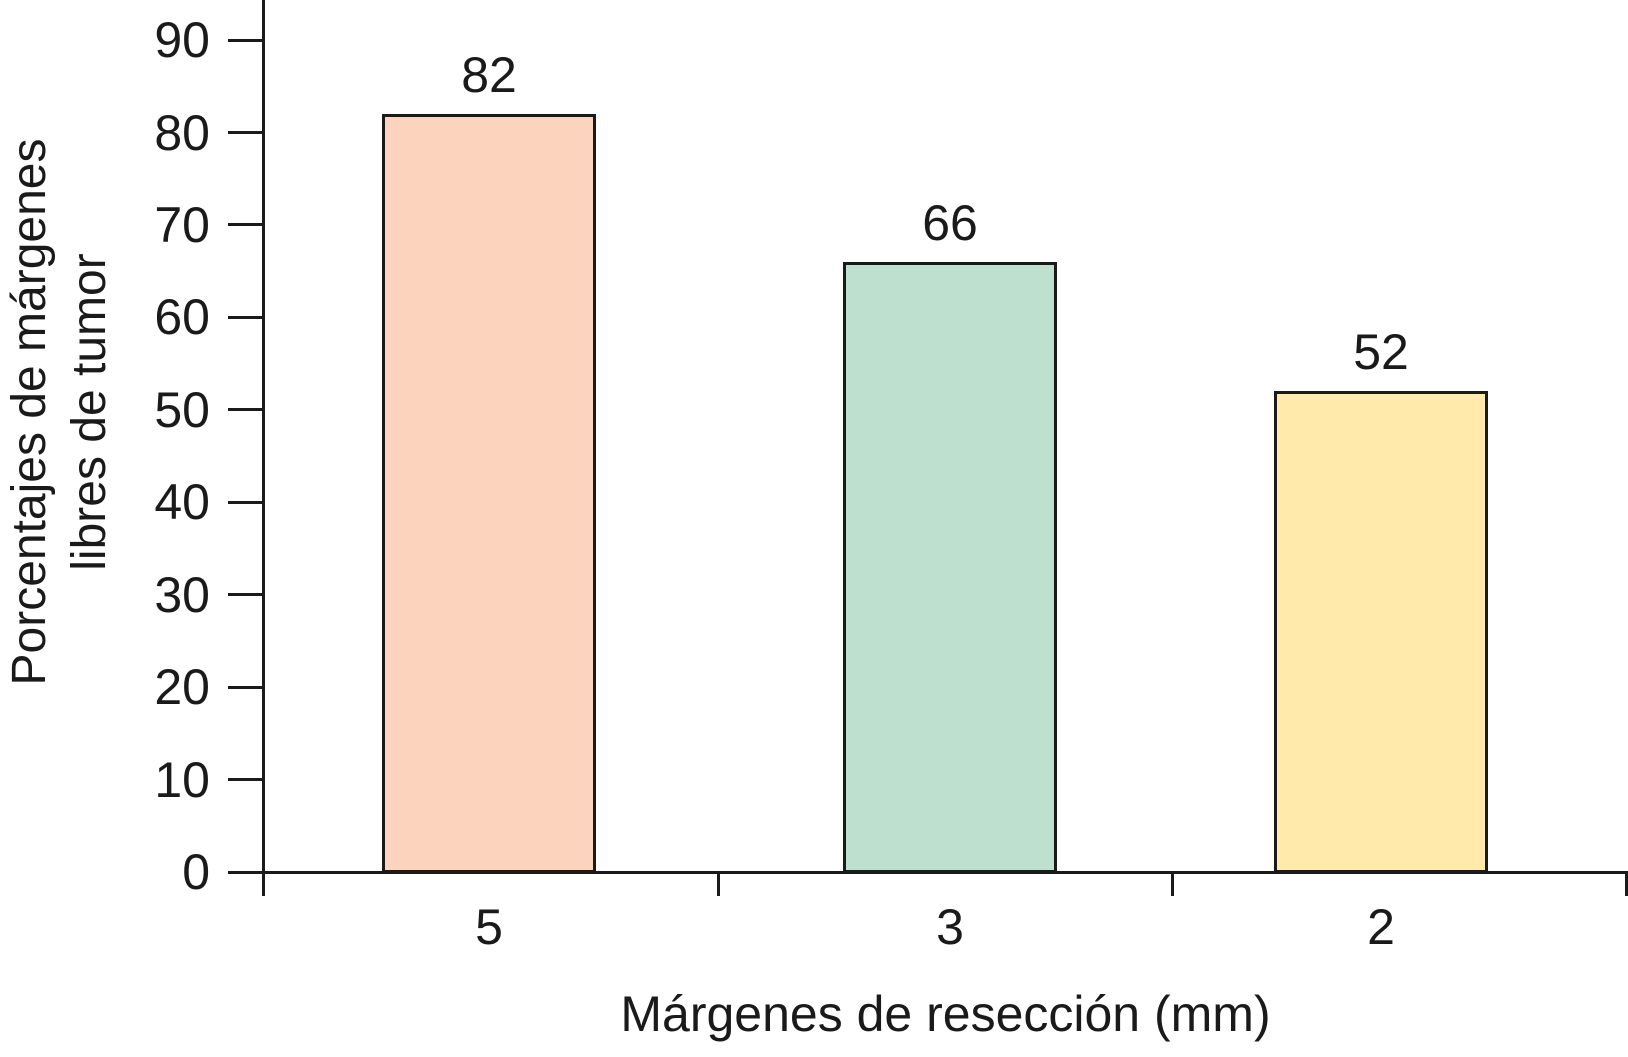 Image resolution: width=1628 pixels, height=1057 pixels. What do you see at coordinates (182, 779) in the screenshot?
I see `y-tick-label: 10` at bounding box center [182, 779].